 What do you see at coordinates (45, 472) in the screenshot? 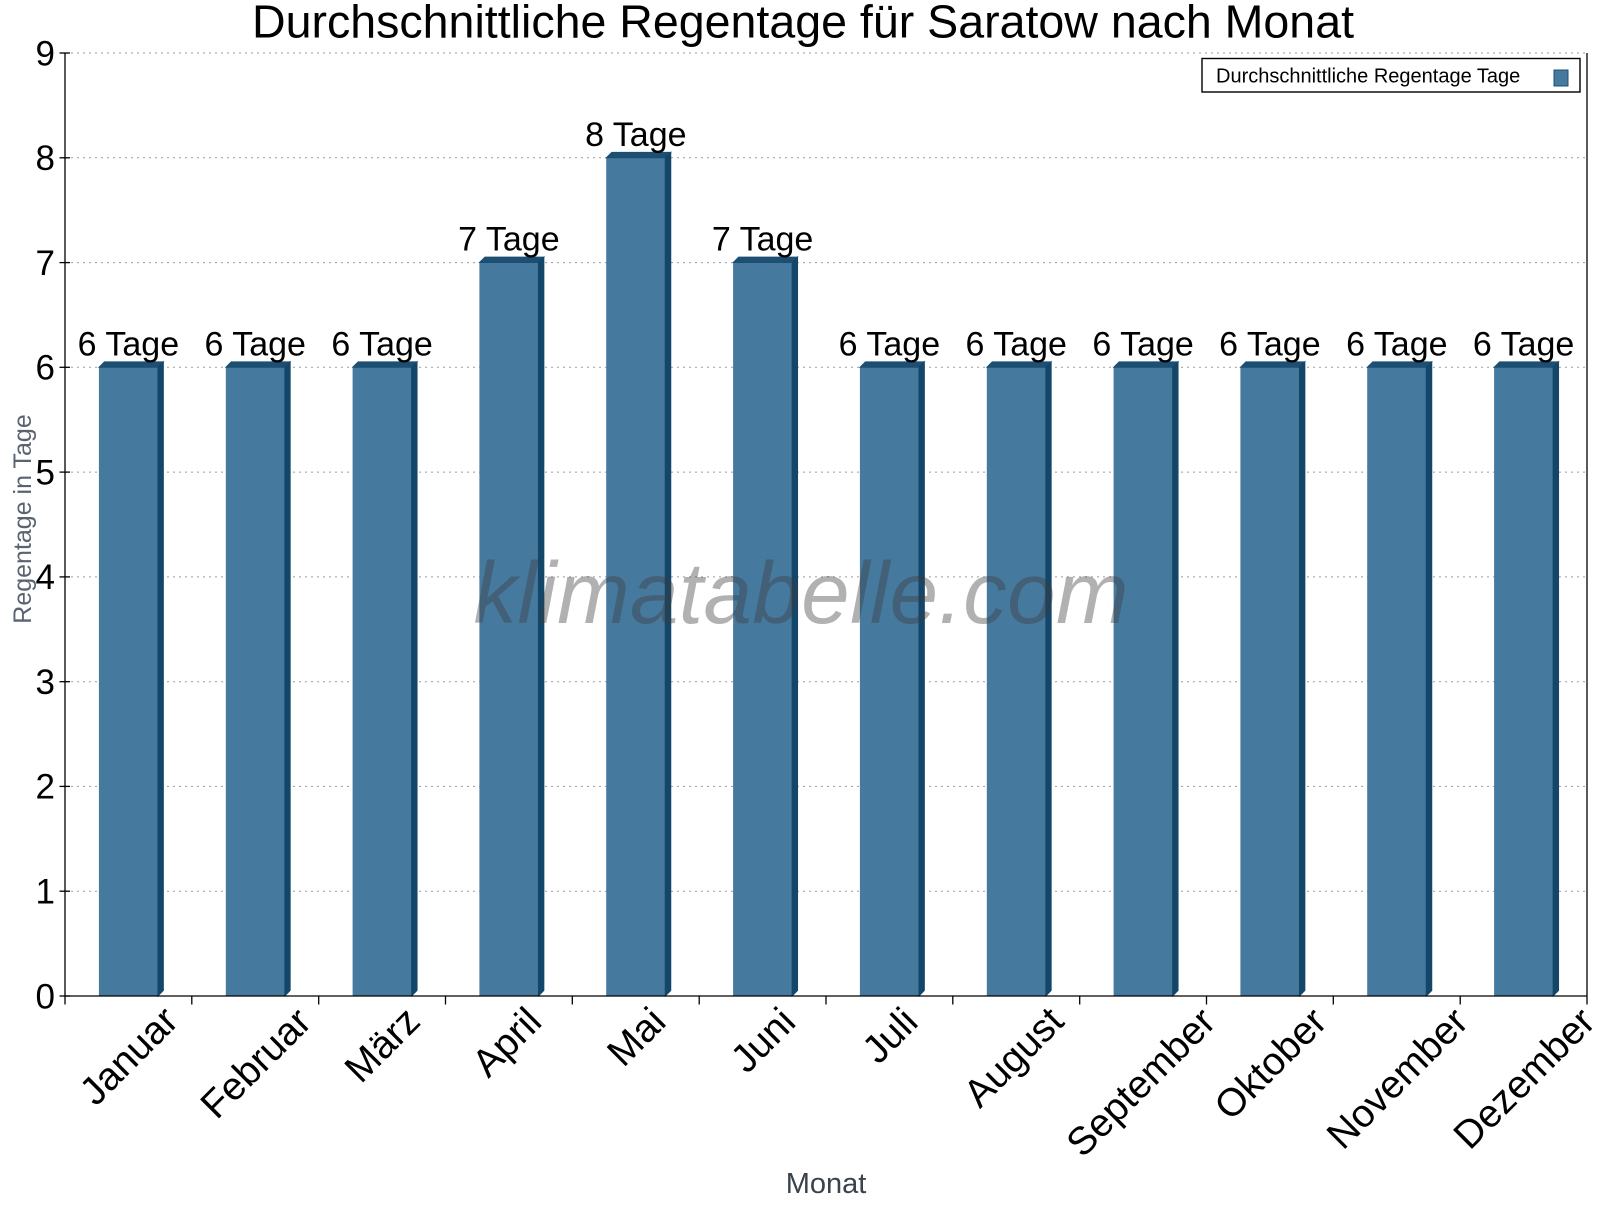
I see `svg-text: 5` at bounding box center [45, 472].